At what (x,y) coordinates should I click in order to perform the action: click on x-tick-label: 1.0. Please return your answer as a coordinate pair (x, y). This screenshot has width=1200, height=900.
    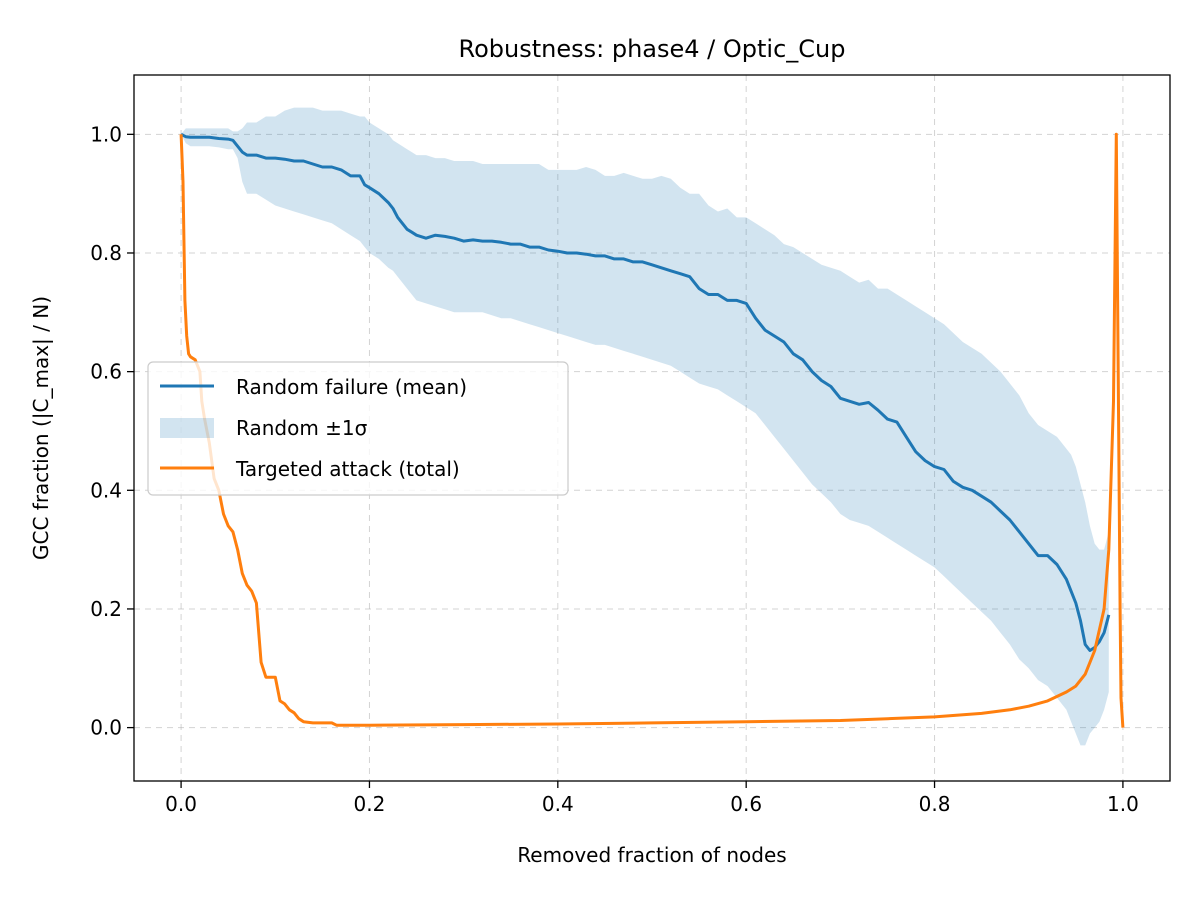
    Looking at the image, I should click on (1123, 804).